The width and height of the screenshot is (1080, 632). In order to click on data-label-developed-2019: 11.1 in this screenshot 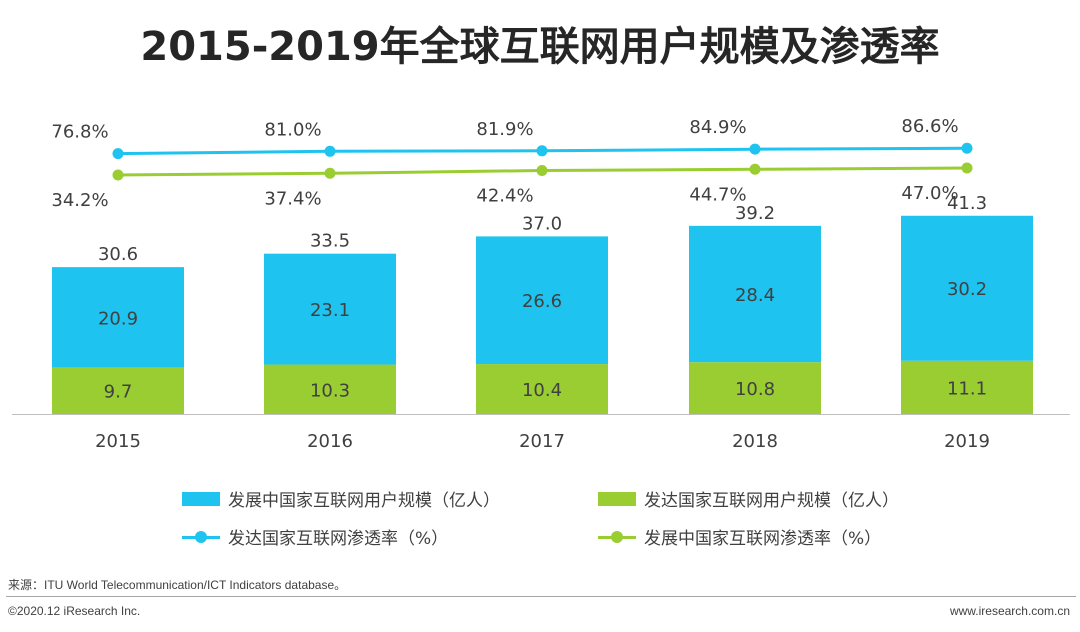, I will do `click(967, 388)`.